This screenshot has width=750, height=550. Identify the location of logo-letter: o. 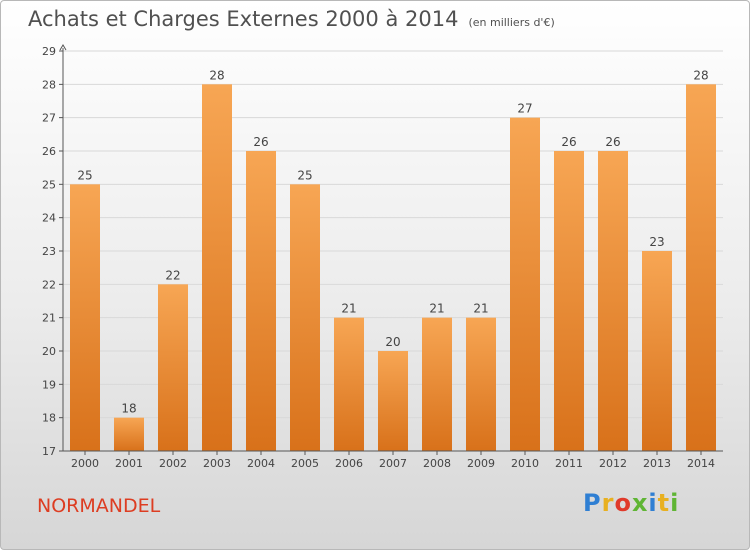
(623, 503).